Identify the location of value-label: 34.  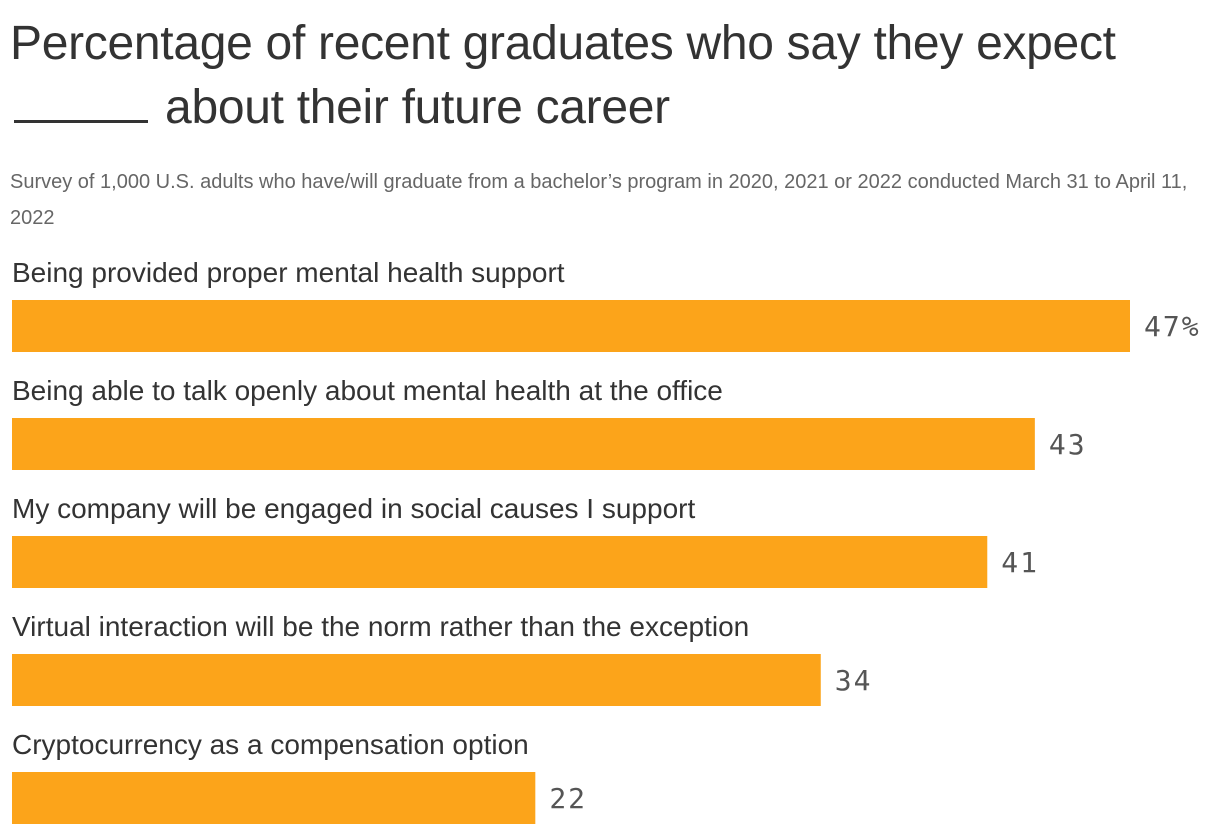
(854, 680).